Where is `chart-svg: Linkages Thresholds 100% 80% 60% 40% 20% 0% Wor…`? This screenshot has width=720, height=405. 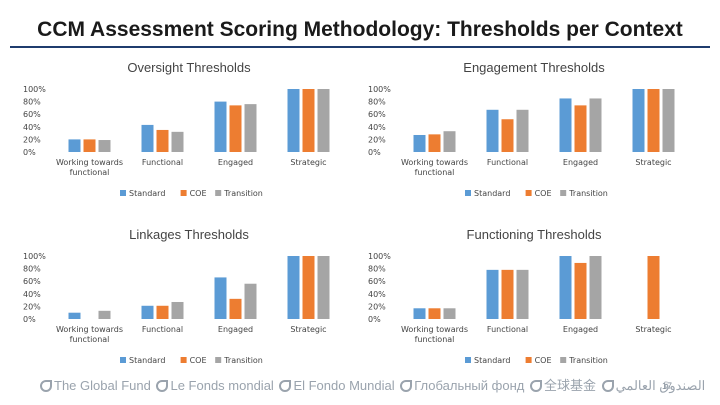
chart-svg: Linkages Thresholds 100% 80% 60% 40% 20% 0% Wor… is located at coordinates (176, 296).